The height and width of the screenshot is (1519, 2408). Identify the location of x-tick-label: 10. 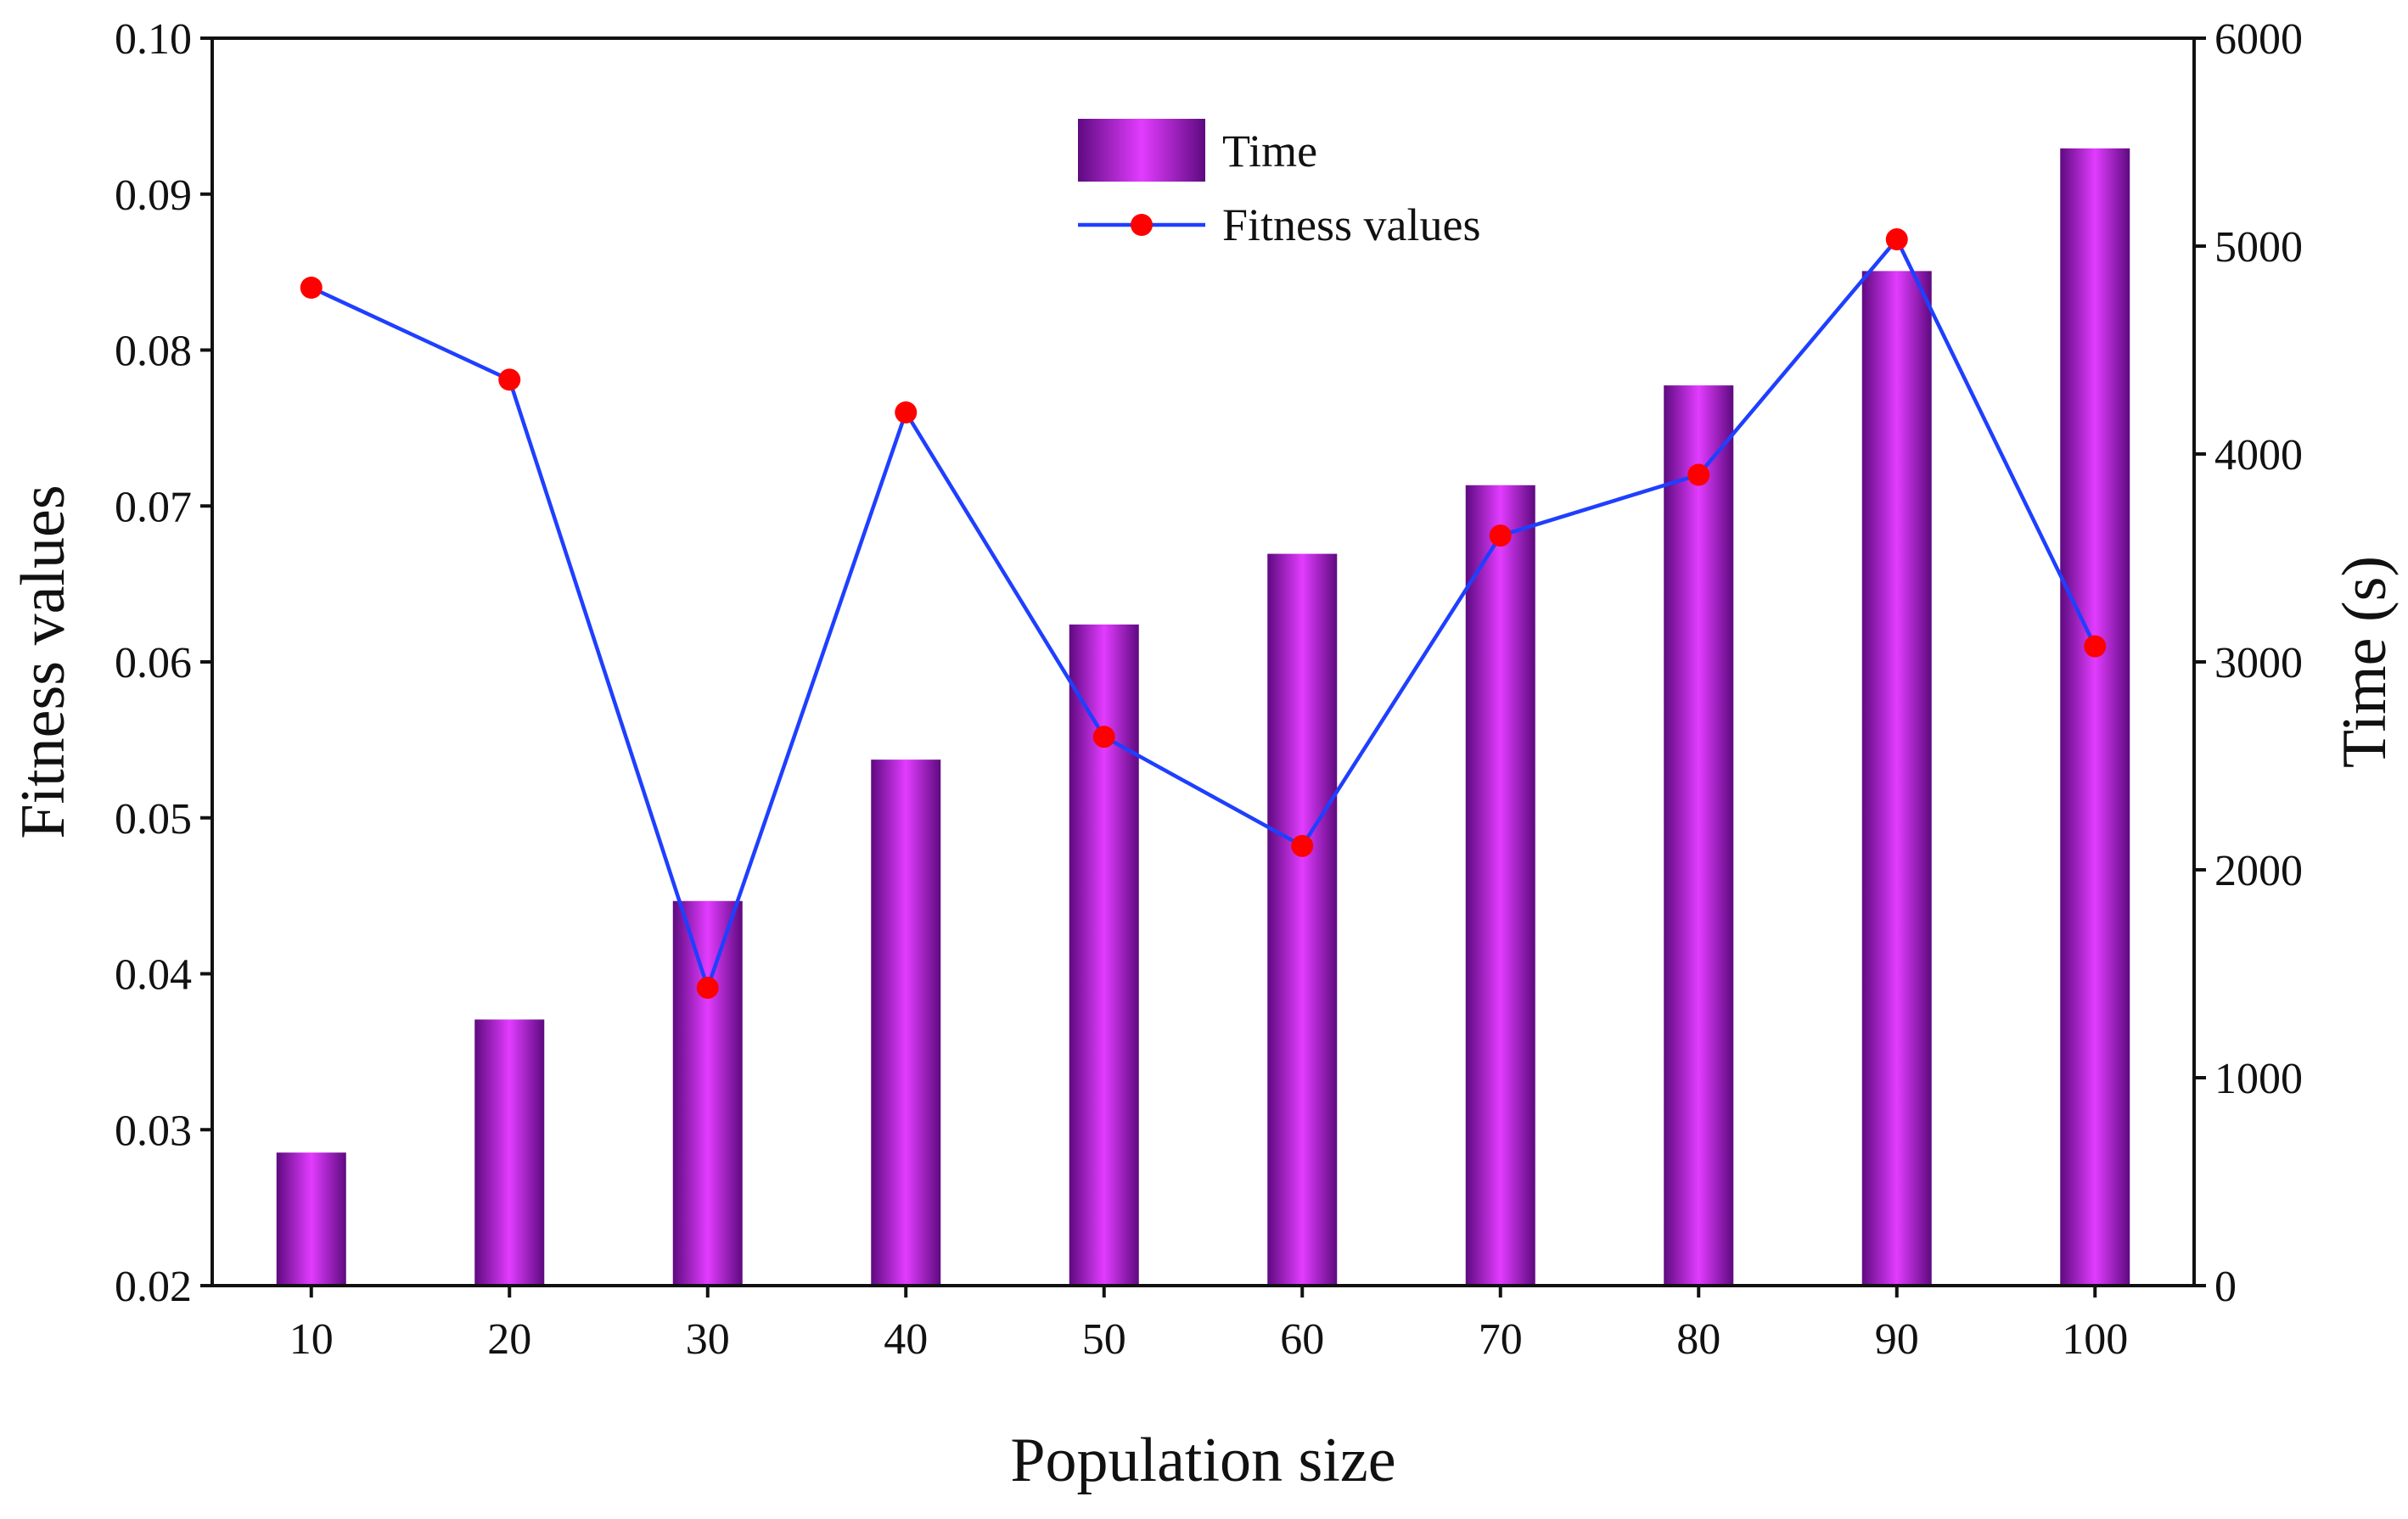
(311, 1339).